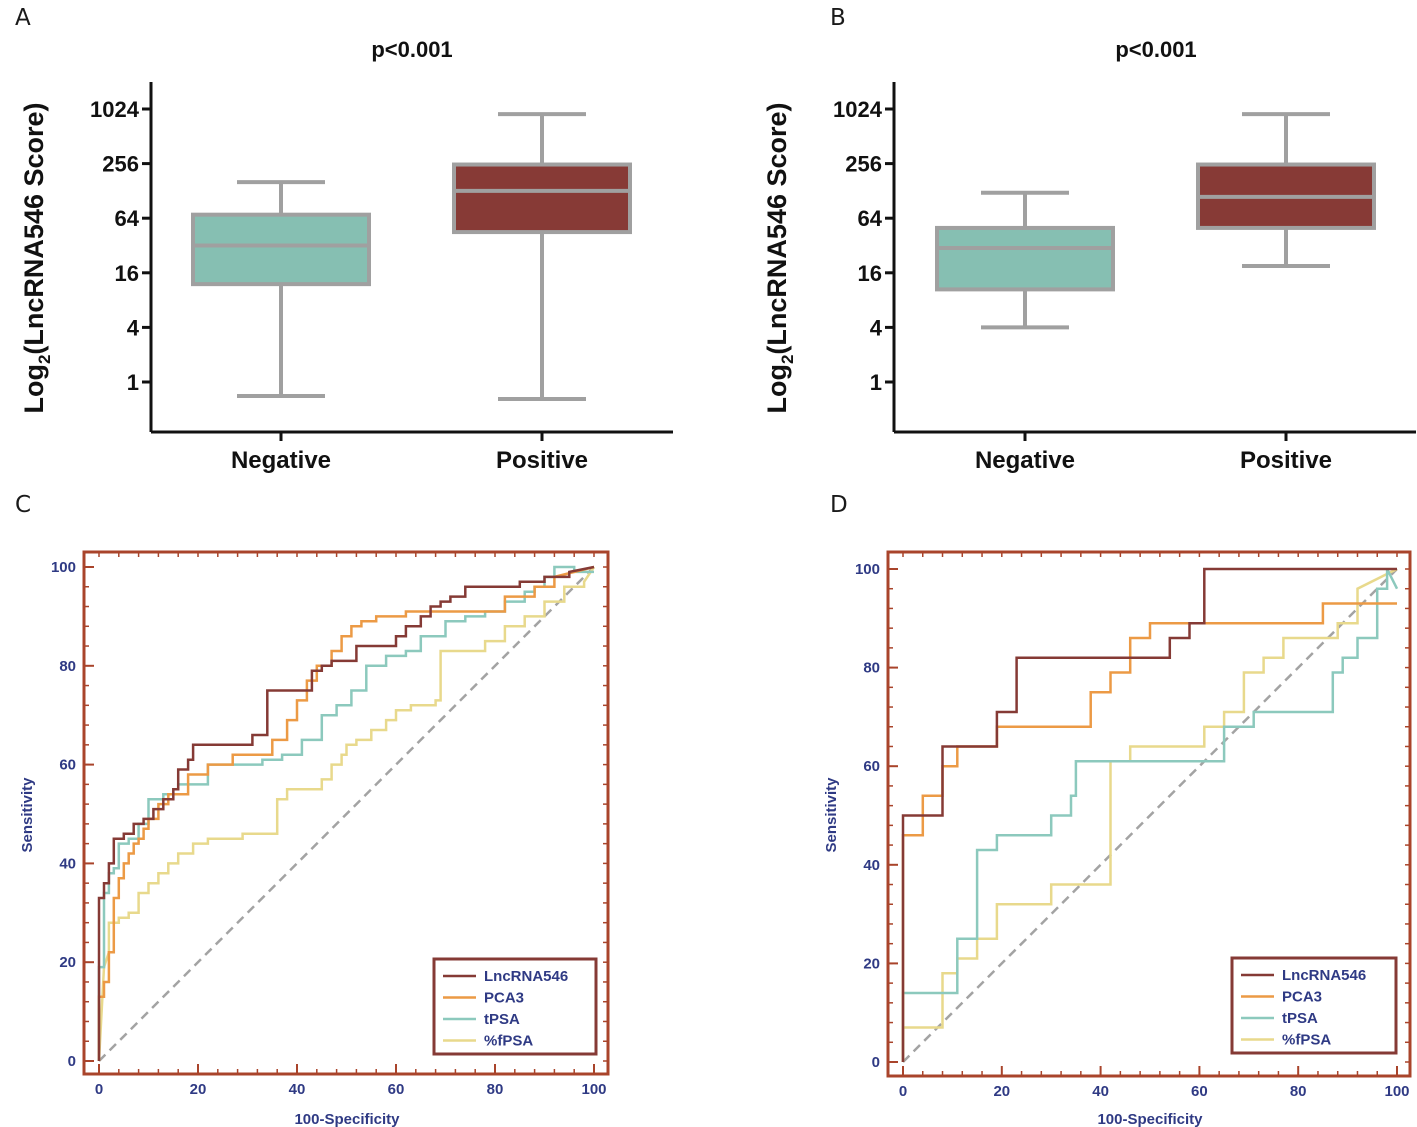 Image resolution: width=1417 pixels, height=1127 pixels. Describe the element at coordinates (1155, 49) in the screenshot. I see `boxplot-b-title: p<0.001` at that location.